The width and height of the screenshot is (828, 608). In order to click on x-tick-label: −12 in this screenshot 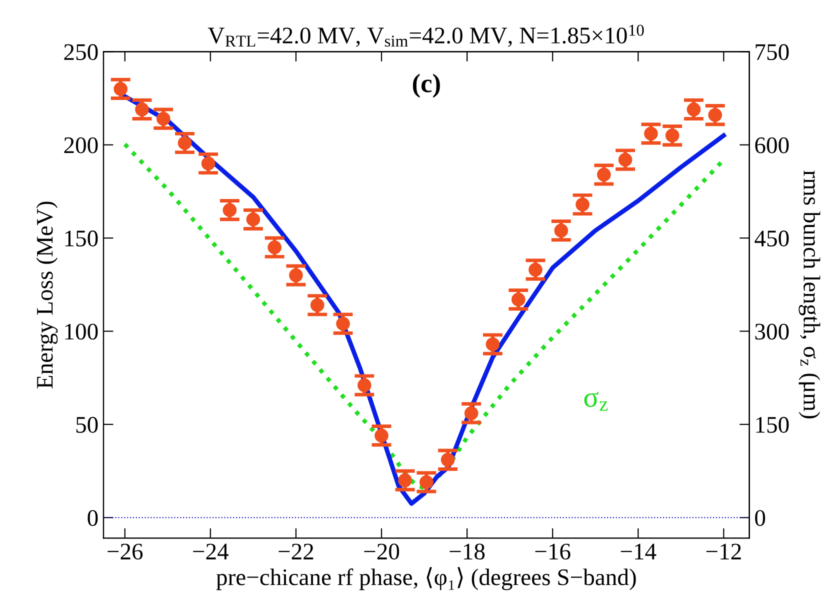, I will do `click(723, 552)`.